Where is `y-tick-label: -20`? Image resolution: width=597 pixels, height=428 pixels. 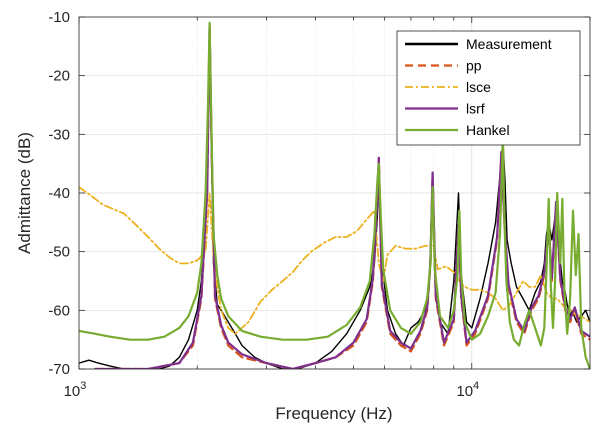
y-tick-label: -20 is located at coordinates (59, 76).